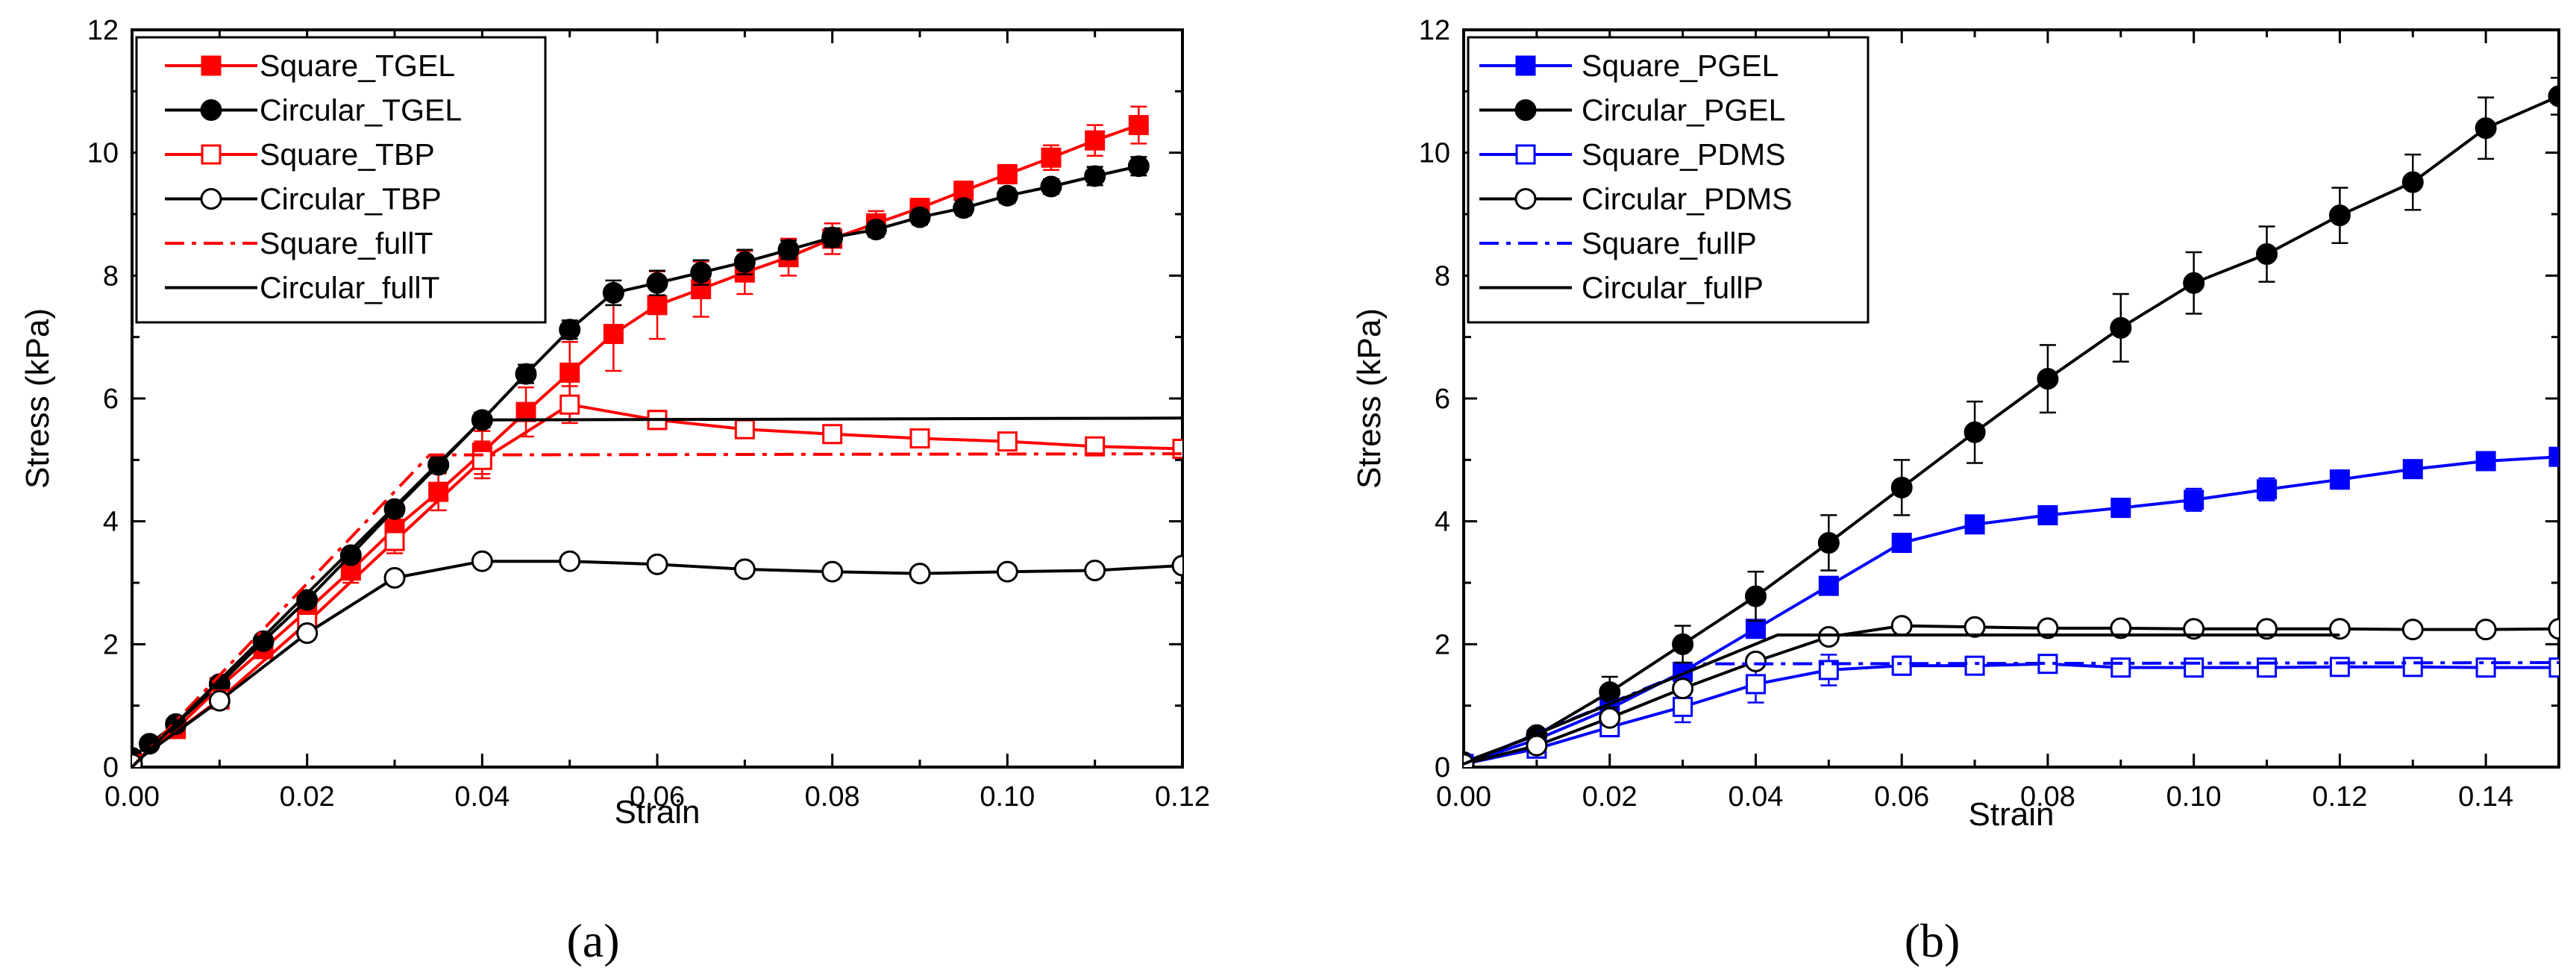 The height and width of the screenshot is (979, 2576). I want to click on series-Circular_fullT, so click(657, 591).